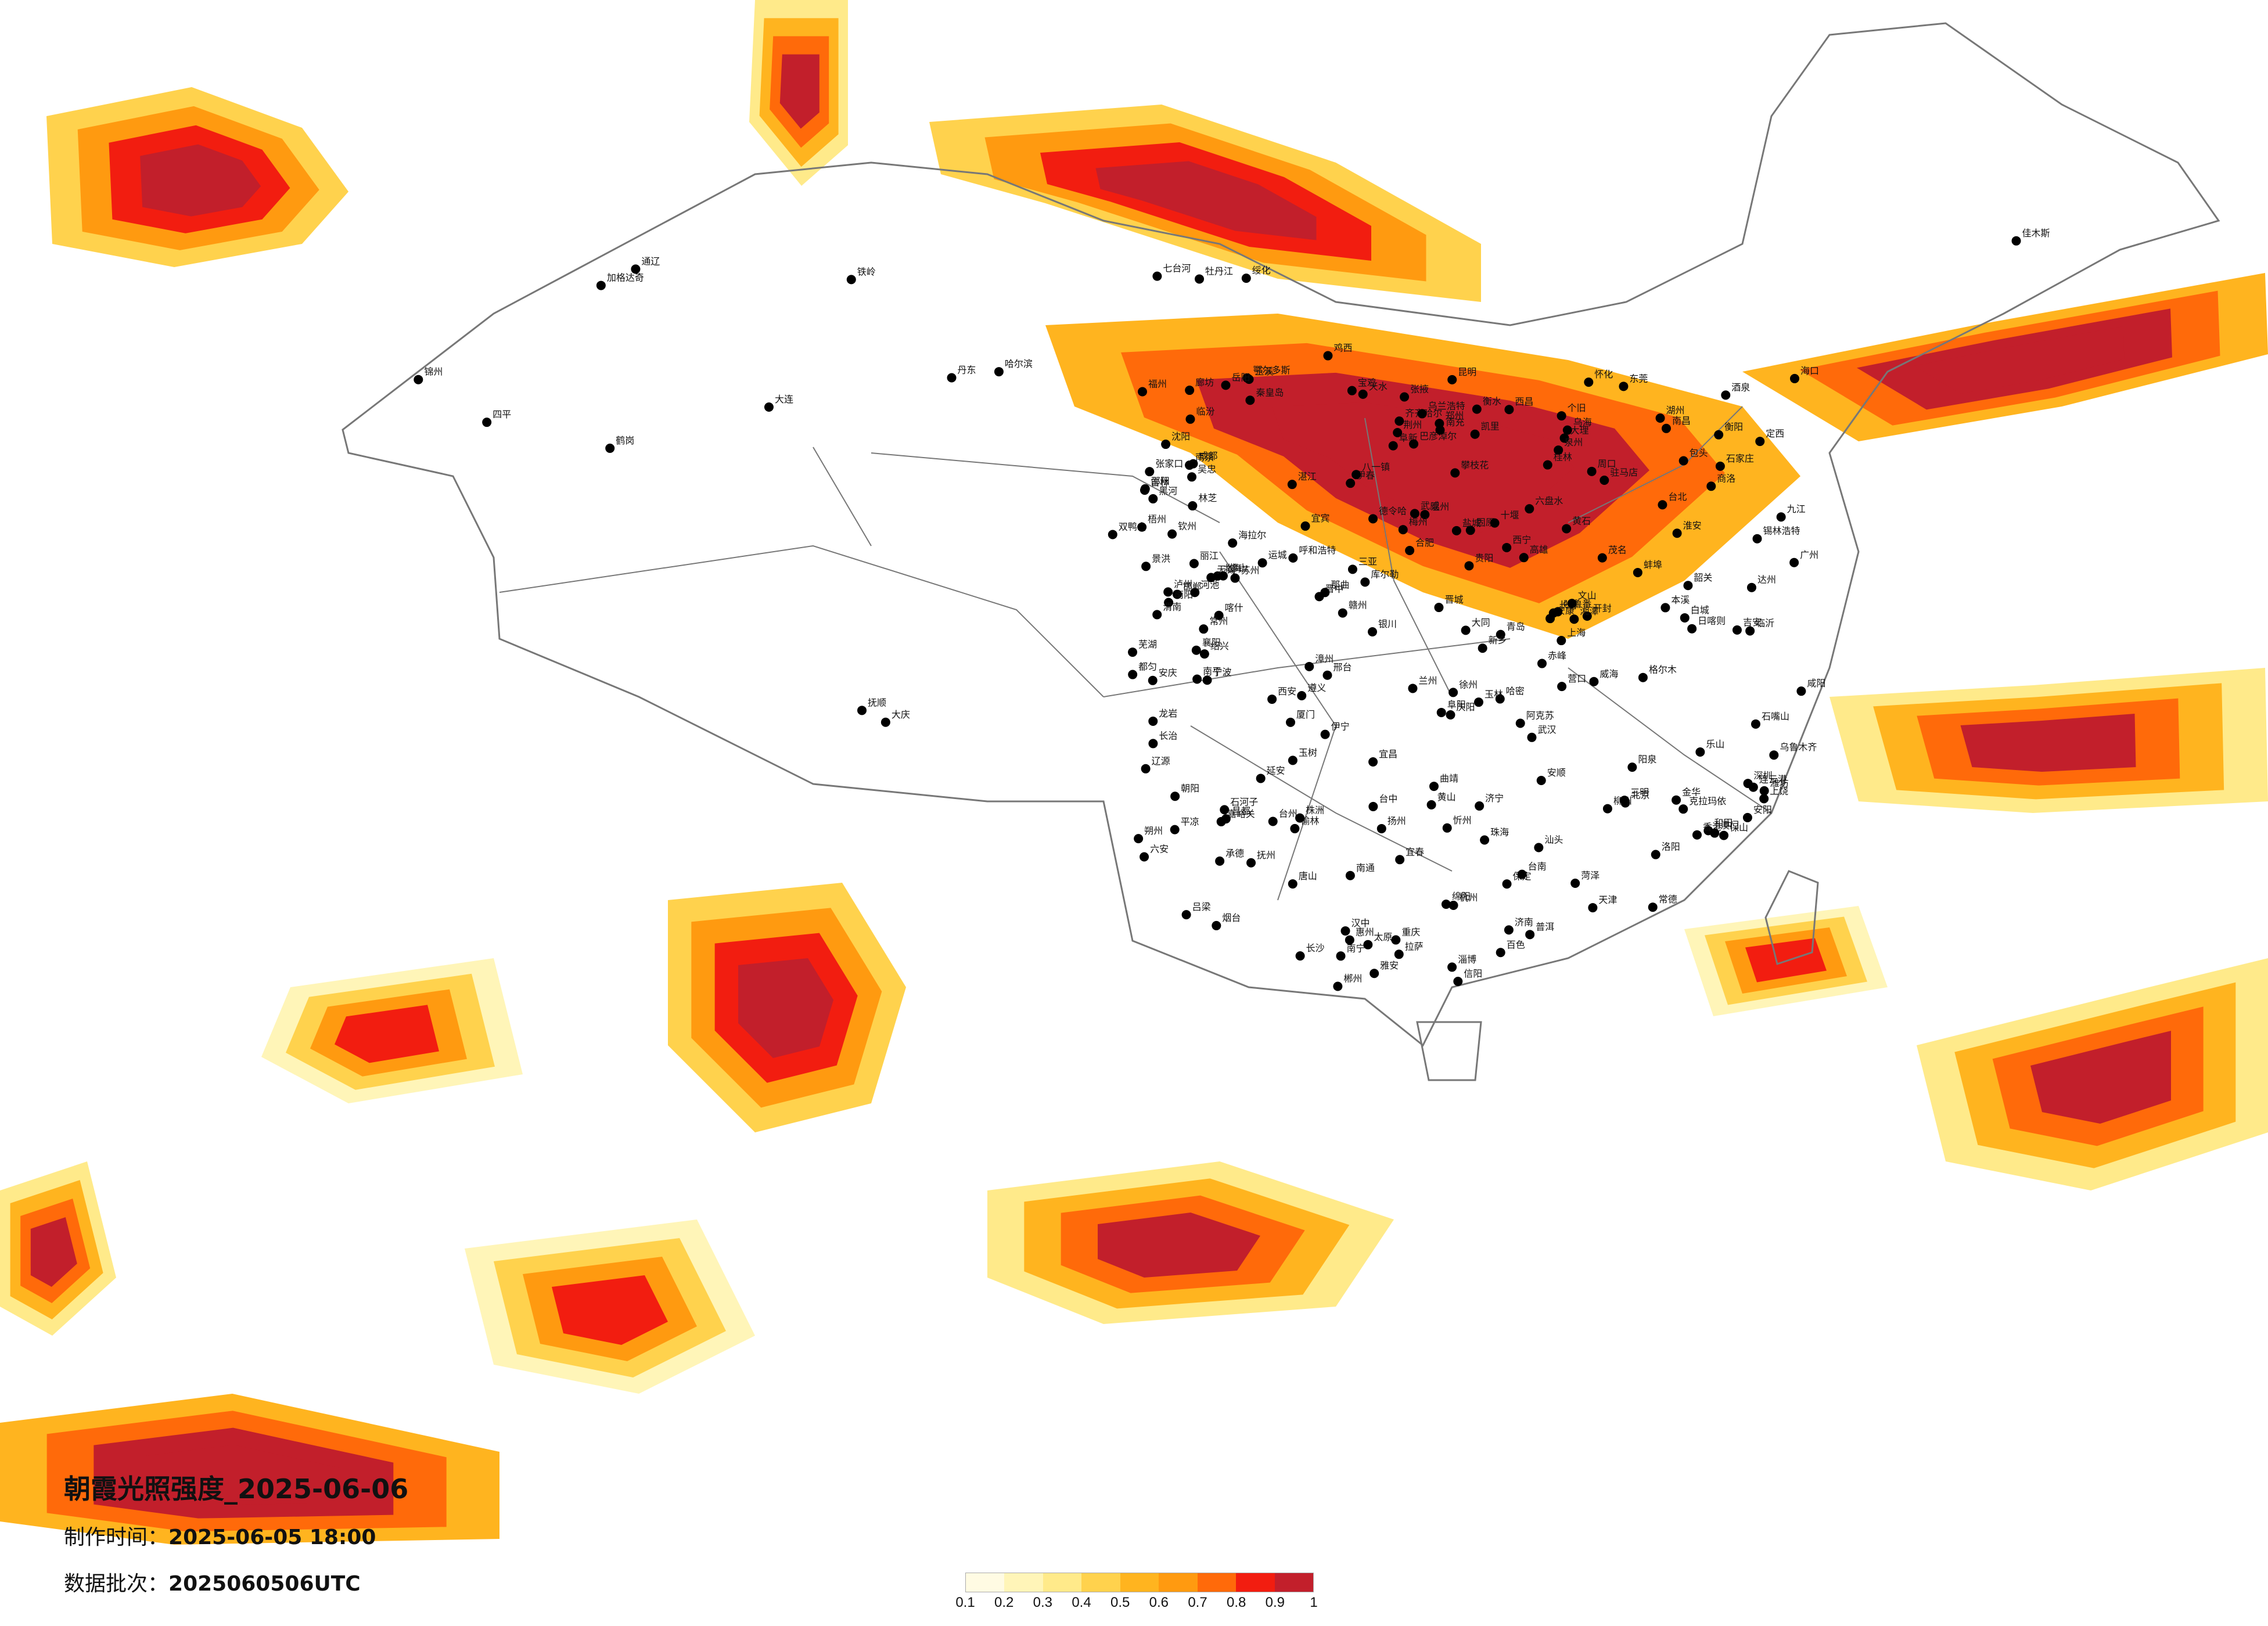  Describe the element at coordinates (1494, 694) in the screenshot. I see `city-label: 玉林` at that location.